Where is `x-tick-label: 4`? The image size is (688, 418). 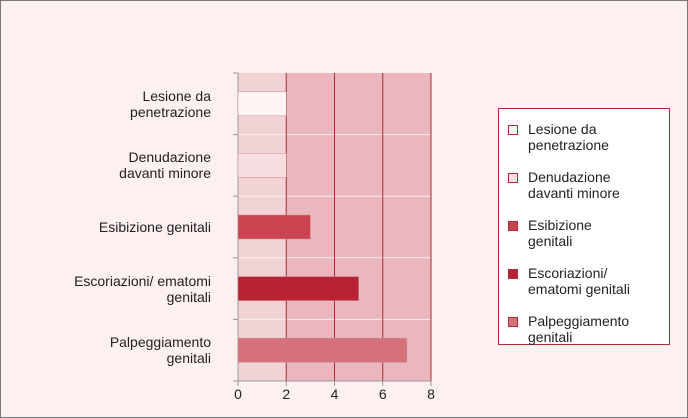
x-tick-label: 4 is located at coordinates (335, 394).